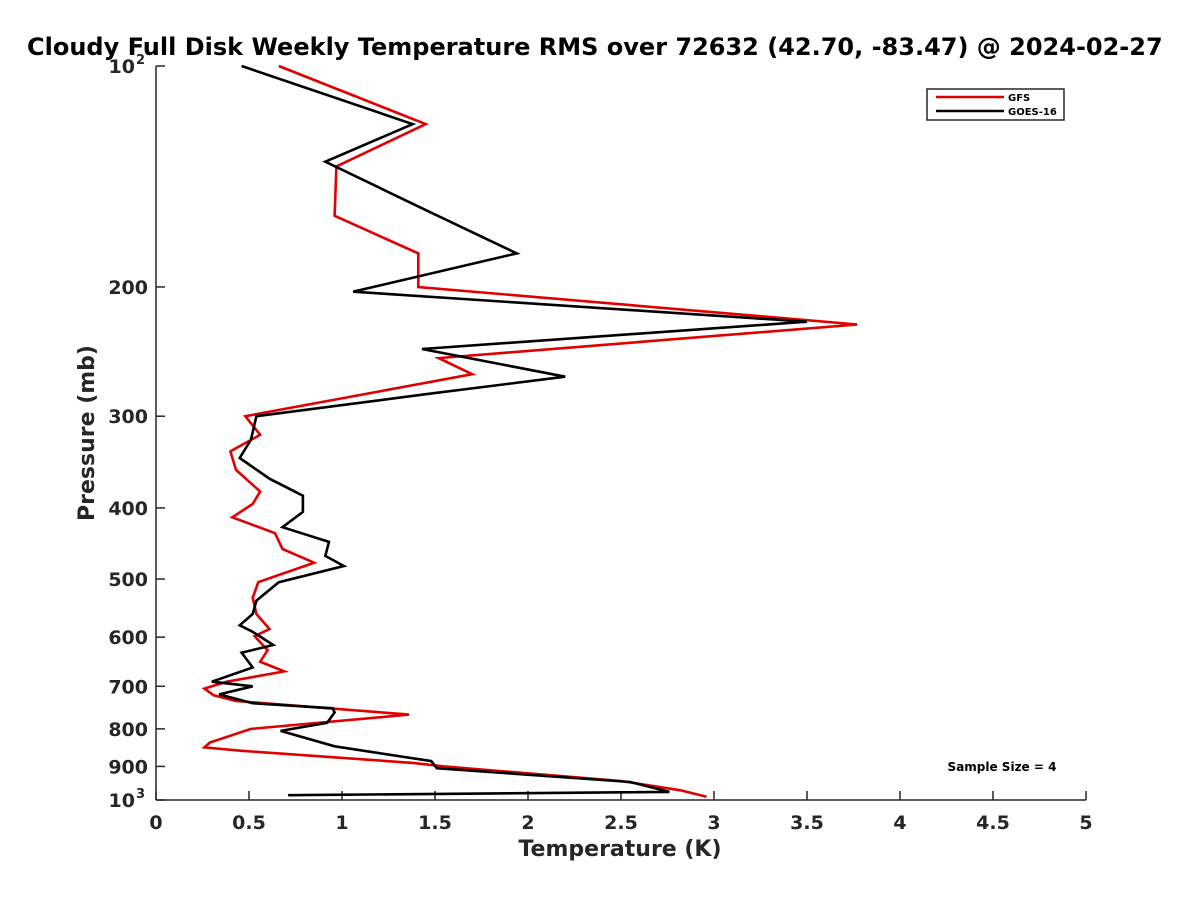  Describe the element at coordinates (128, 730) in the screenshot. I see `y-tick-label: 800` at that location.